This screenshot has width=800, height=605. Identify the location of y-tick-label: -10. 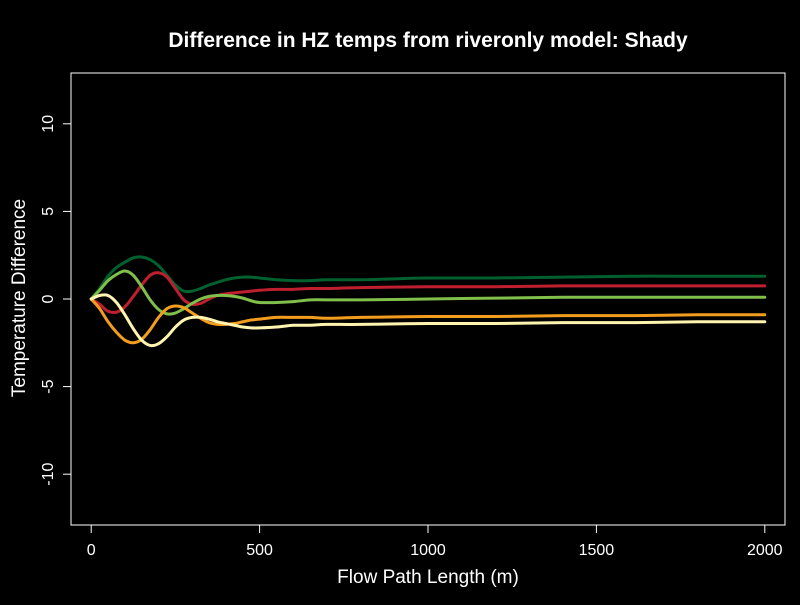
(48, 474).